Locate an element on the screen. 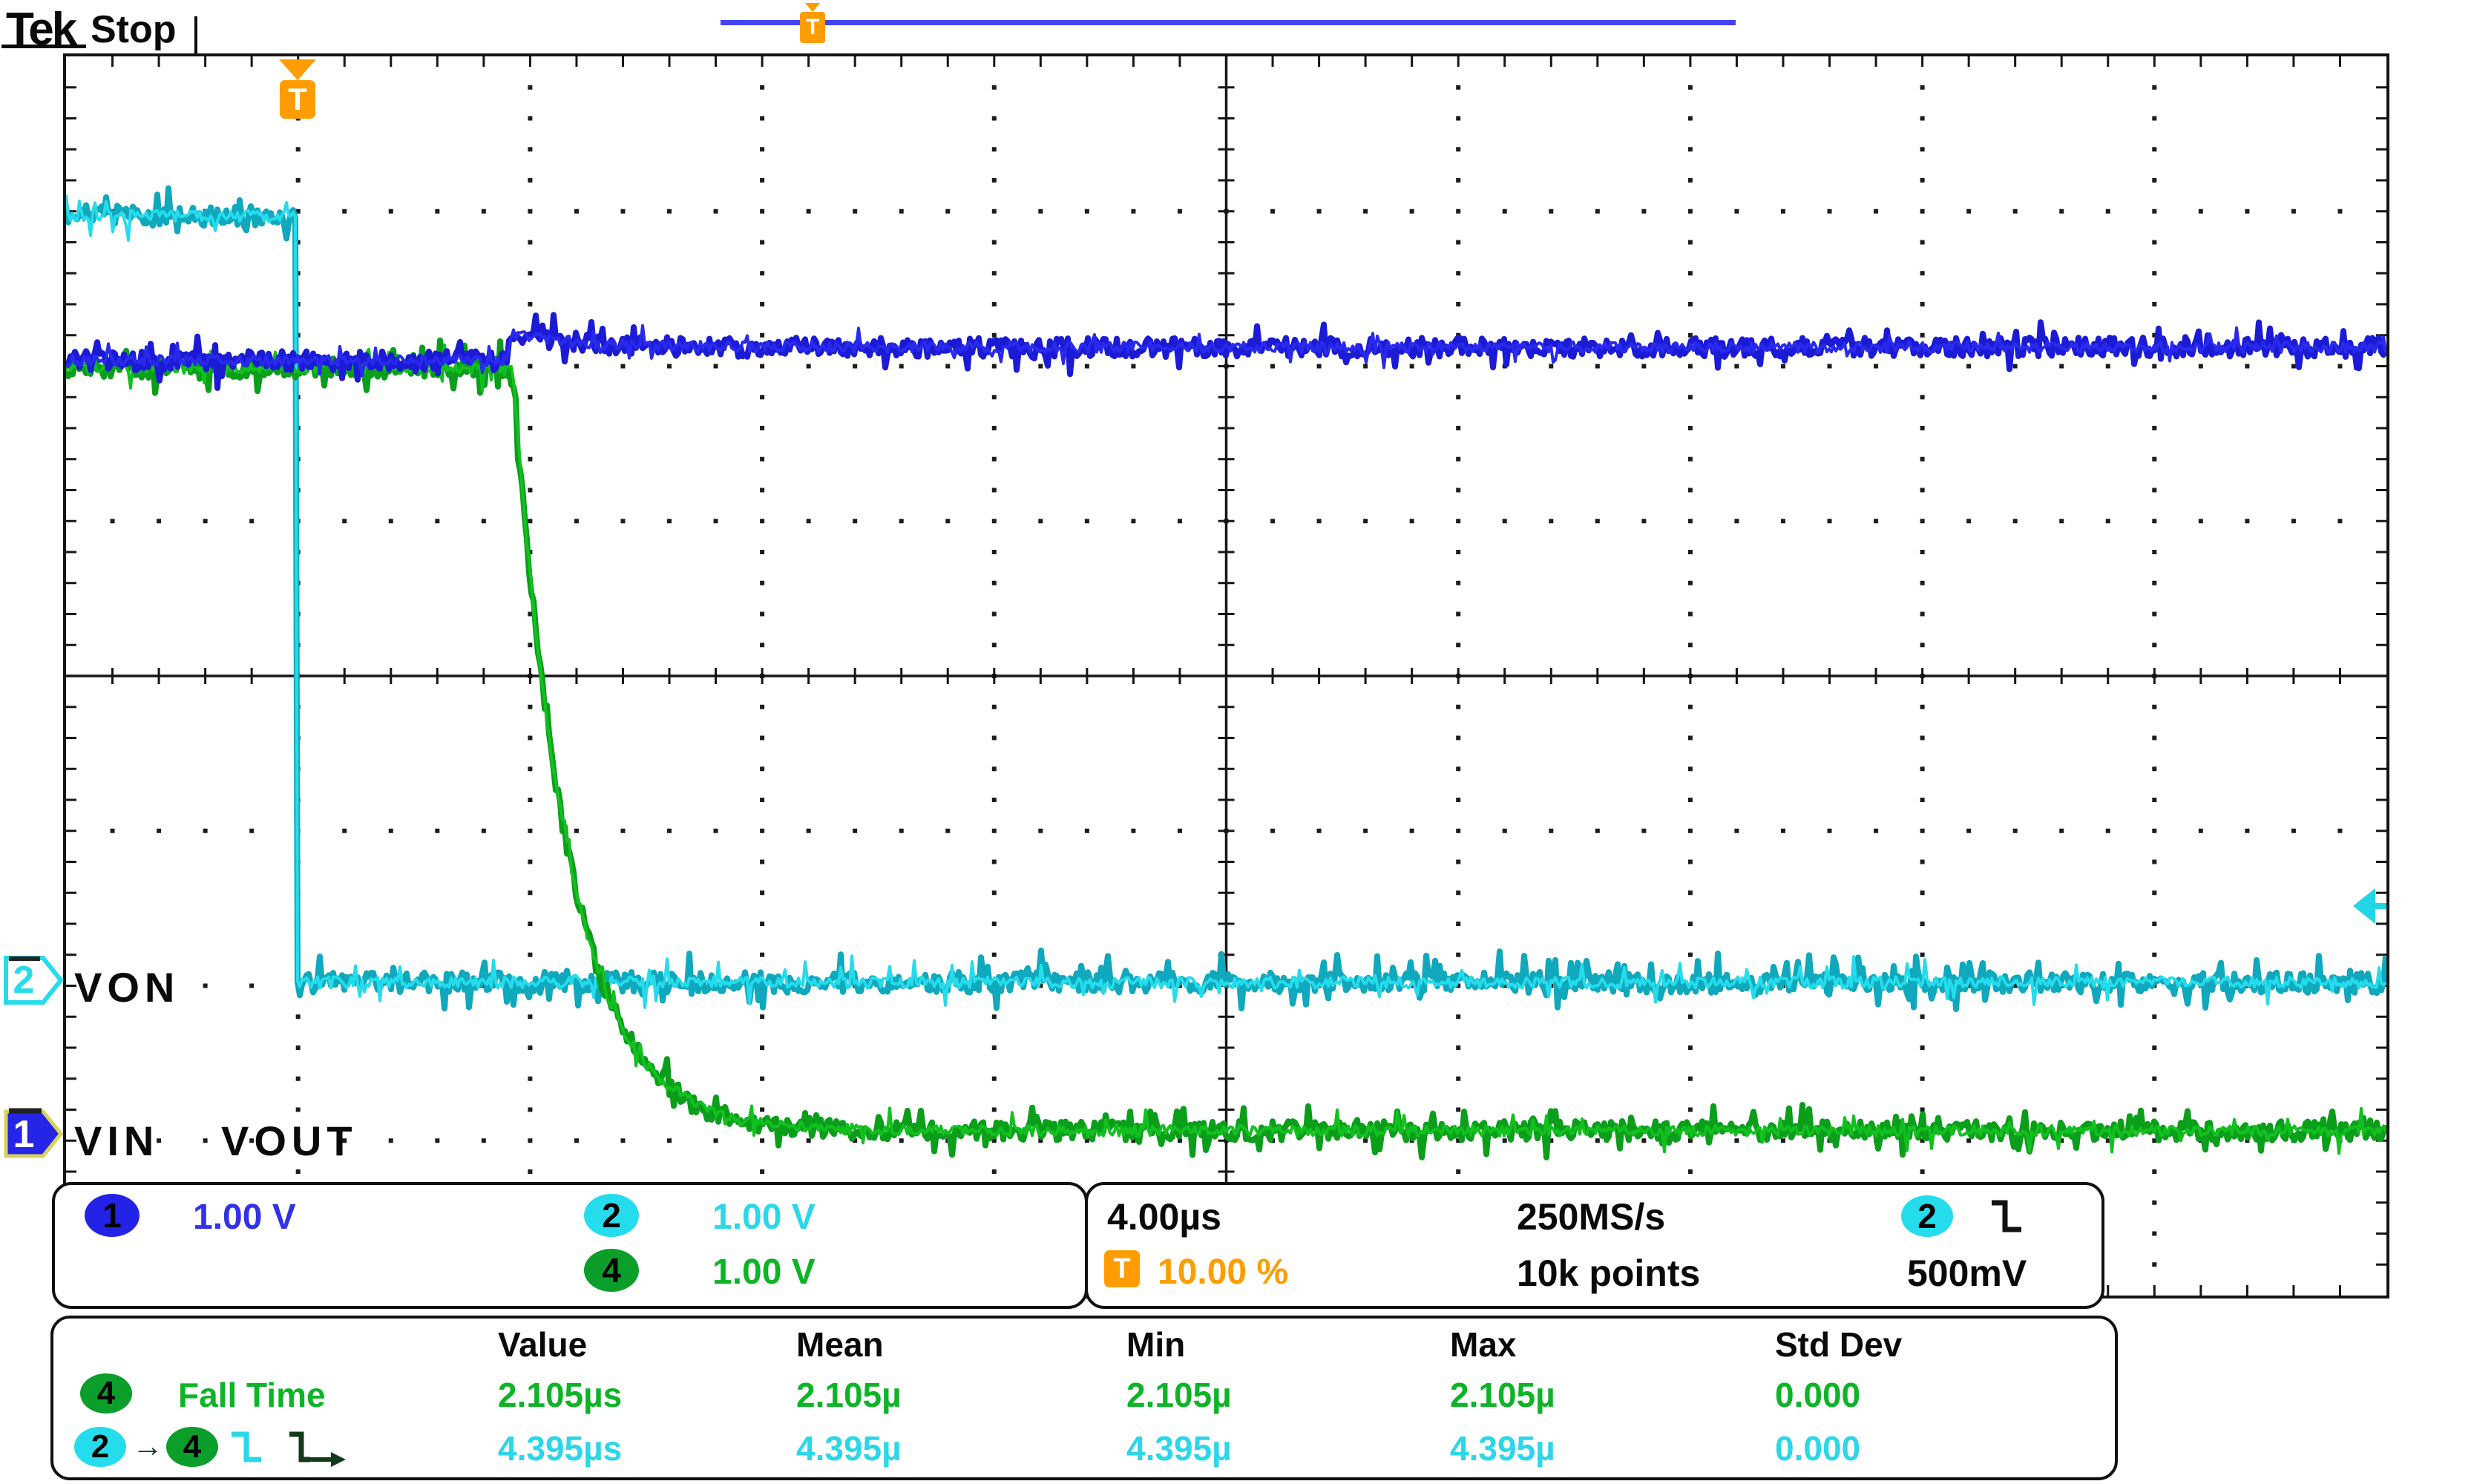 This screenshot has width=2474, height=1484. meas-header-max: Max is located at coordinates (1483, 1344).